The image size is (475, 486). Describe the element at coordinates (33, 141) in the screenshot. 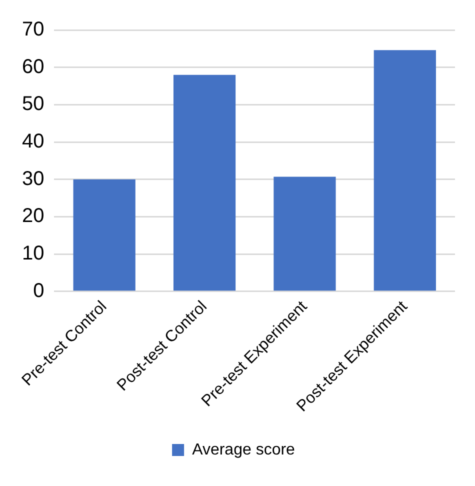

I see `y-tick-label: 40` at that location.